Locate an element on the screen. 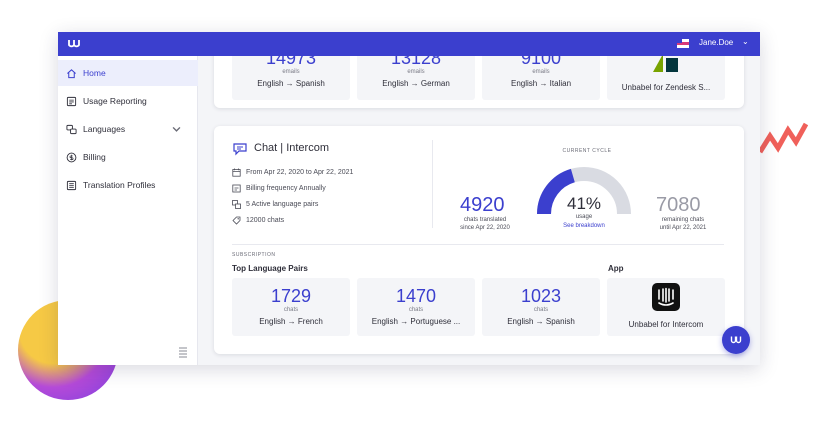 Image resolution: width=832 pixels, height=424 pixels. language-pair-tile: 1729 chats English → French is located at coordinates (291, 307).